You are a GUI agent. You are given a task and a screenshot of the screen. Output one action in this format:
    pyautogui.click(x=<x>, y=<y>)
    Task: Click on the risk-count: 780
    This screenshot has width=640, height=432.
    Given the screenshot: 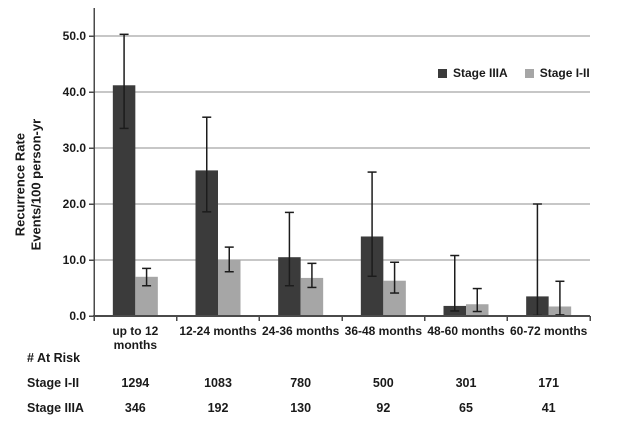 What is the action you would take?
    pyautogui.click(x=301, y=383)
    